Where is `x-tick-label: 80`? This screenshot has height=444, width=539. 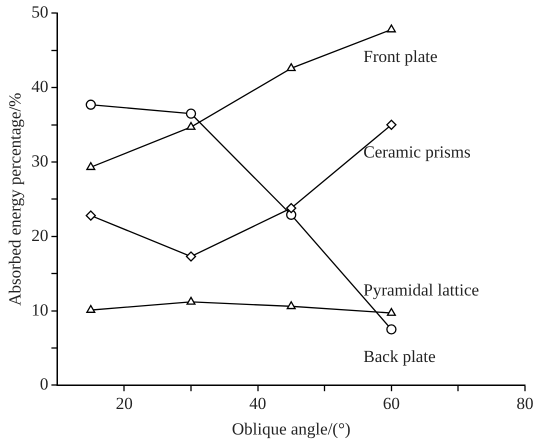 x-tick-label: 80 is located at coordinates (525, 403).